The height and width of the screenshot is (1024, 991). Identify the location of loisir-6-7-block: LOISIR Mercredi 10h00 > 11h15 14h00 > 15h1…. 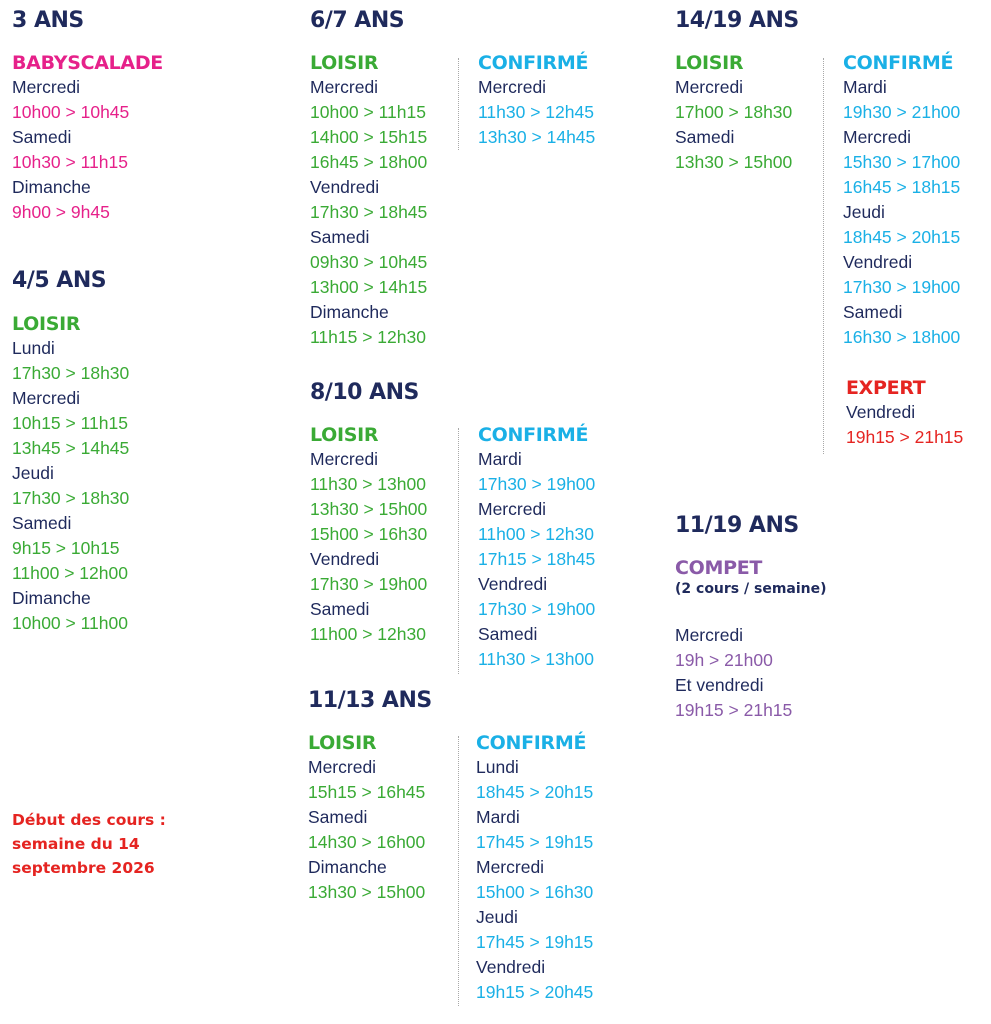
(368, 200).